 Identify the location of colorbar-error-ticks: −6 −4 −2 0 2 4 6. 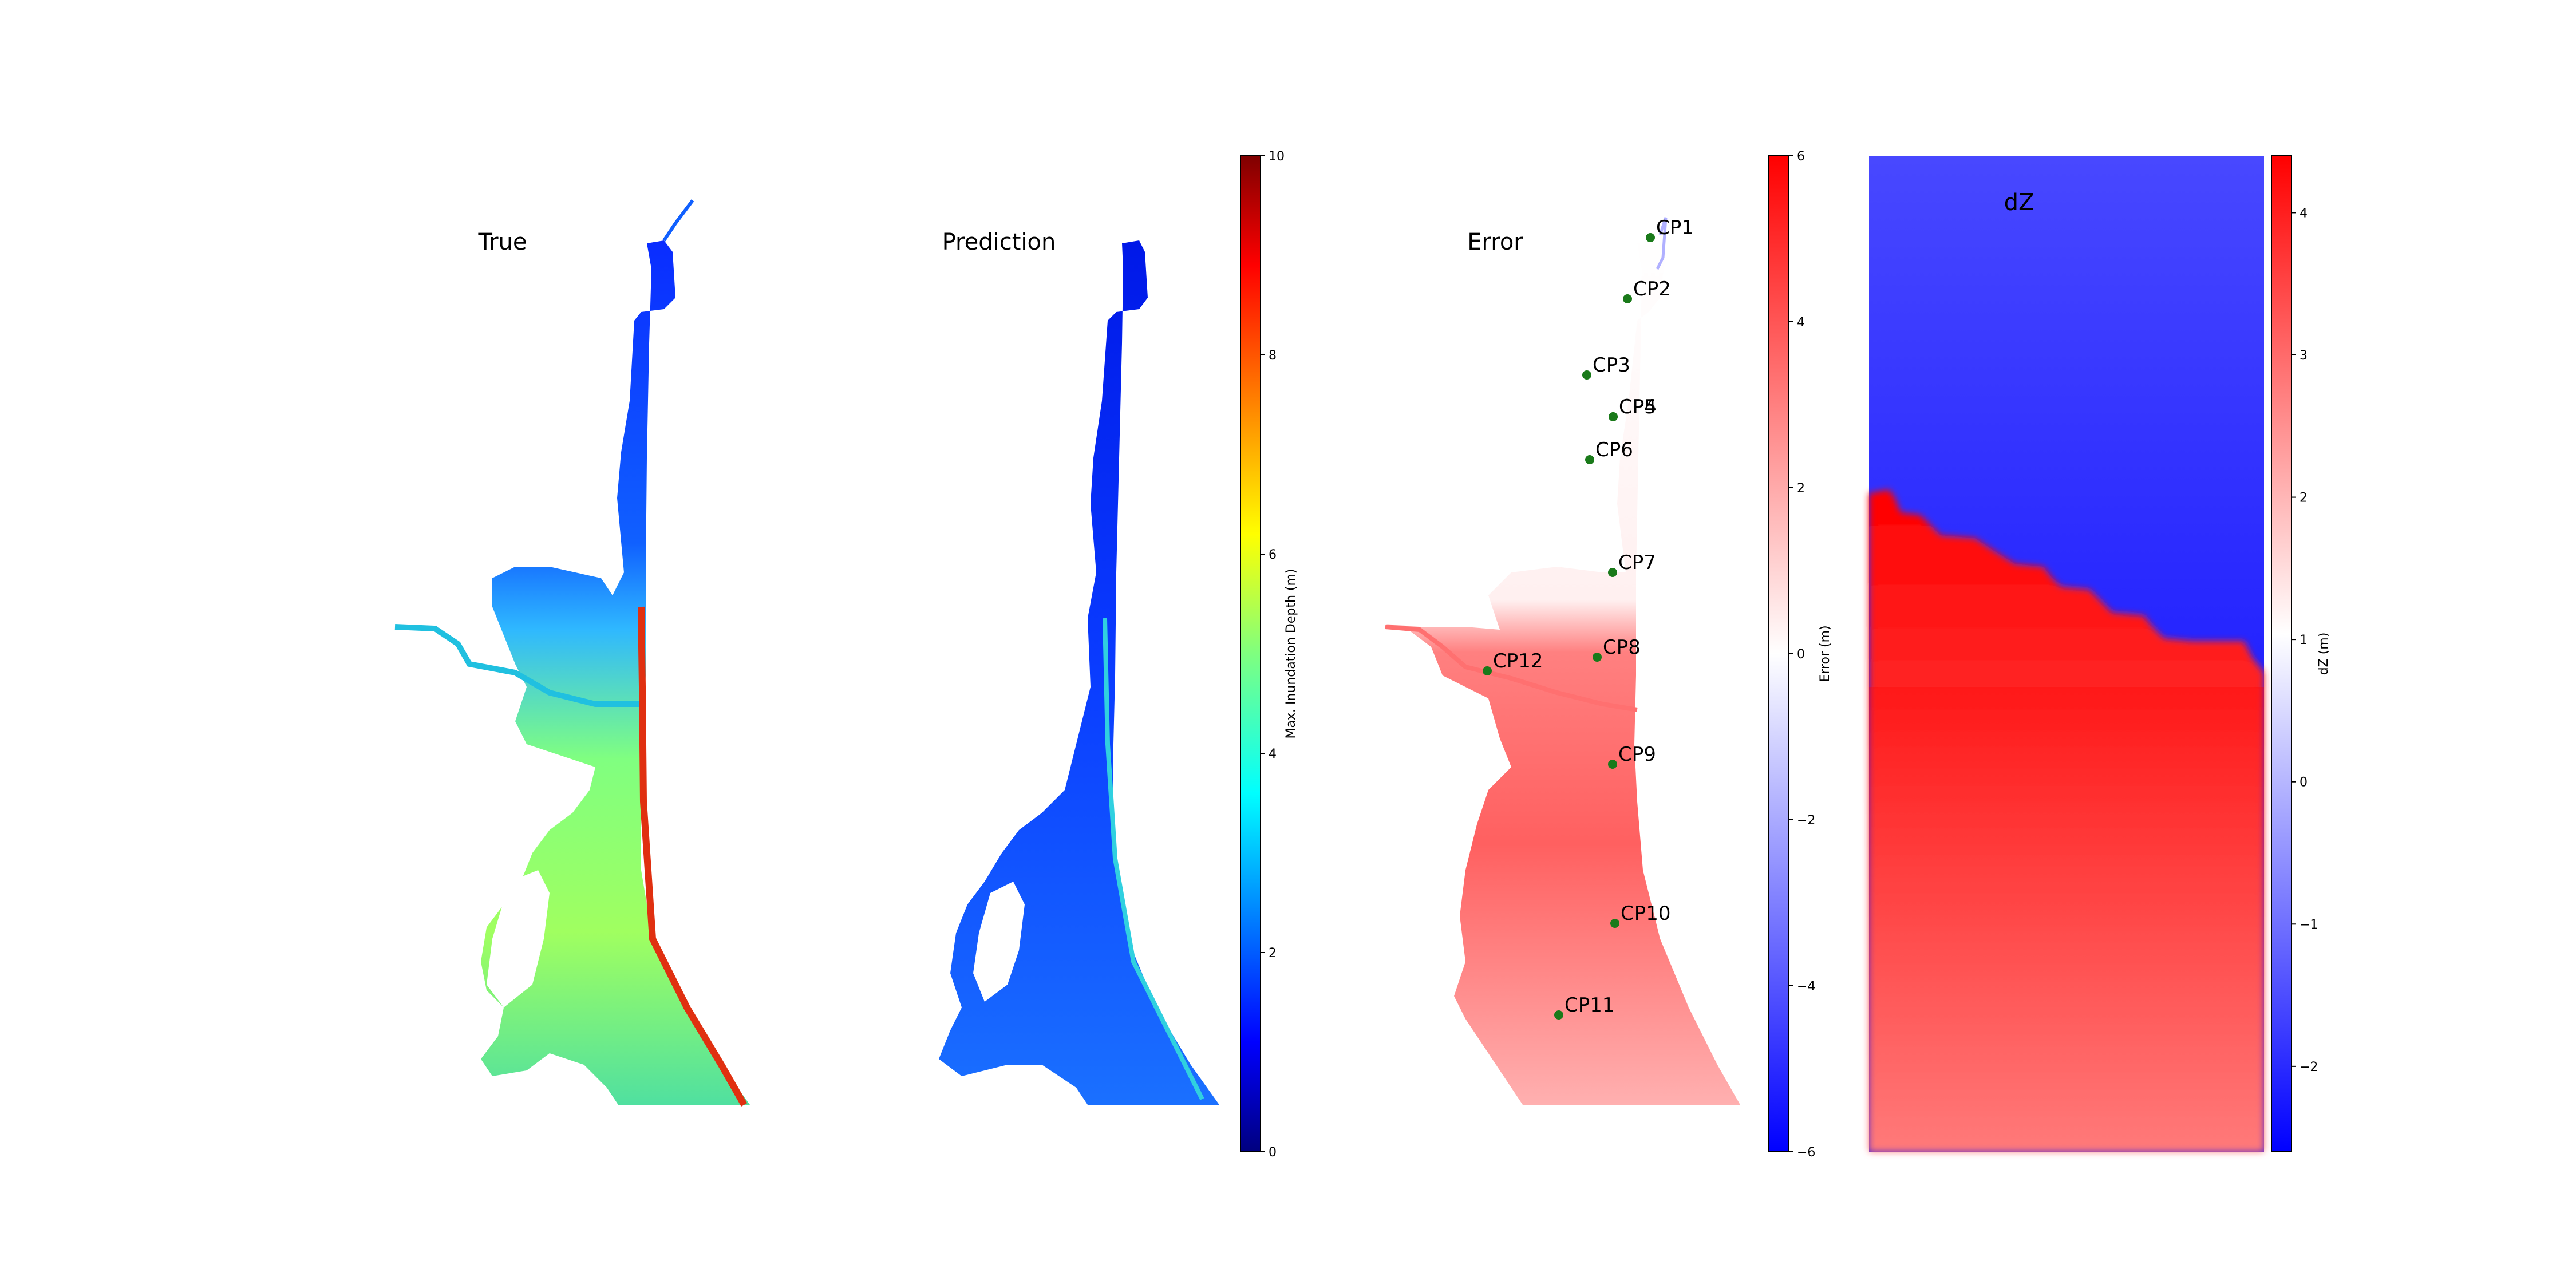
(1802, 654).